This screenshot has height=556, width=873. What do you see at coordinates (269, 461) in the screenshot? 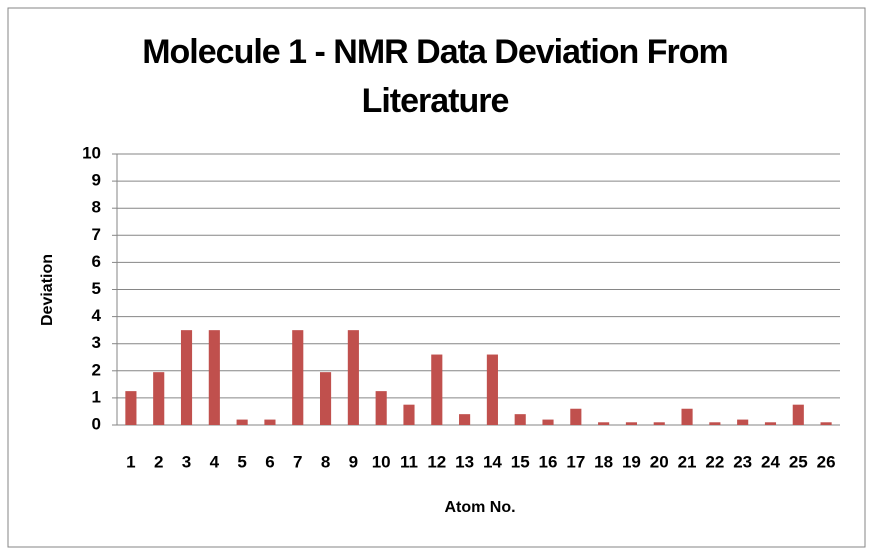
I see `x-tick-label: 6` at bounding box center [269, 461].